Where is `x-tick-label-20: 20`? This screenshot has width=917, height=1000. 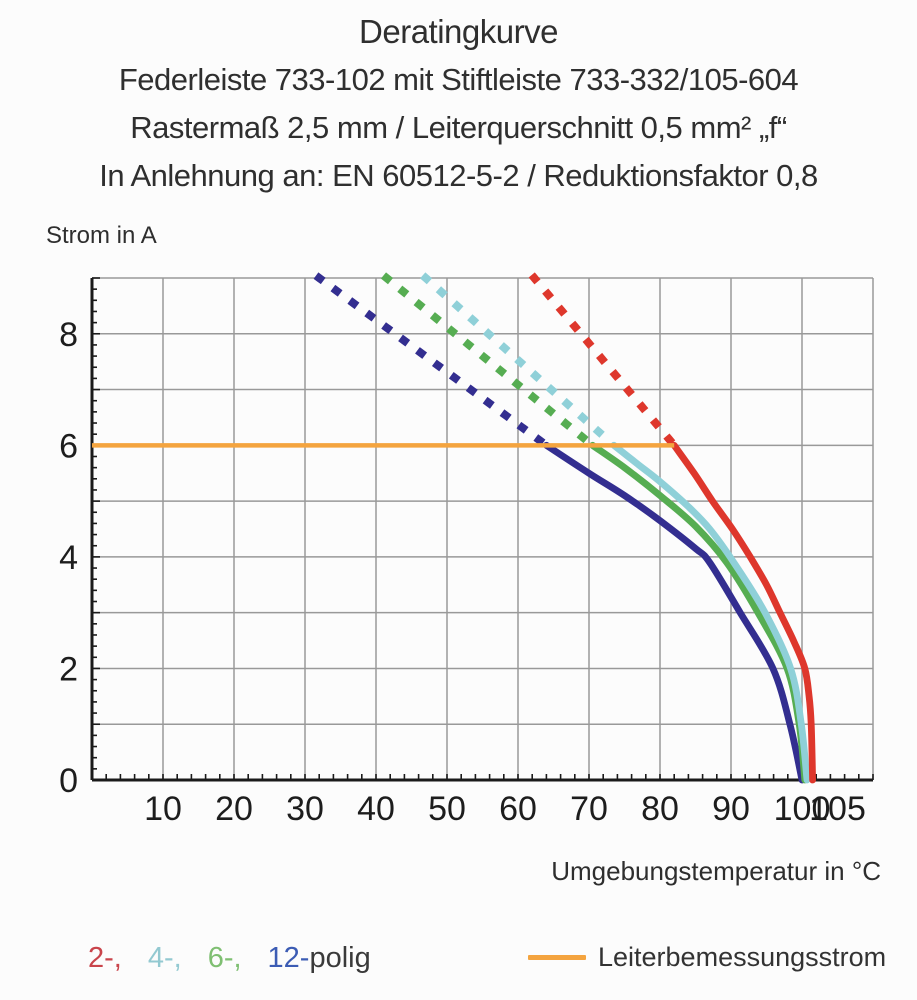 x-tick-label-20: 20 is located at coordinates (234, 809).